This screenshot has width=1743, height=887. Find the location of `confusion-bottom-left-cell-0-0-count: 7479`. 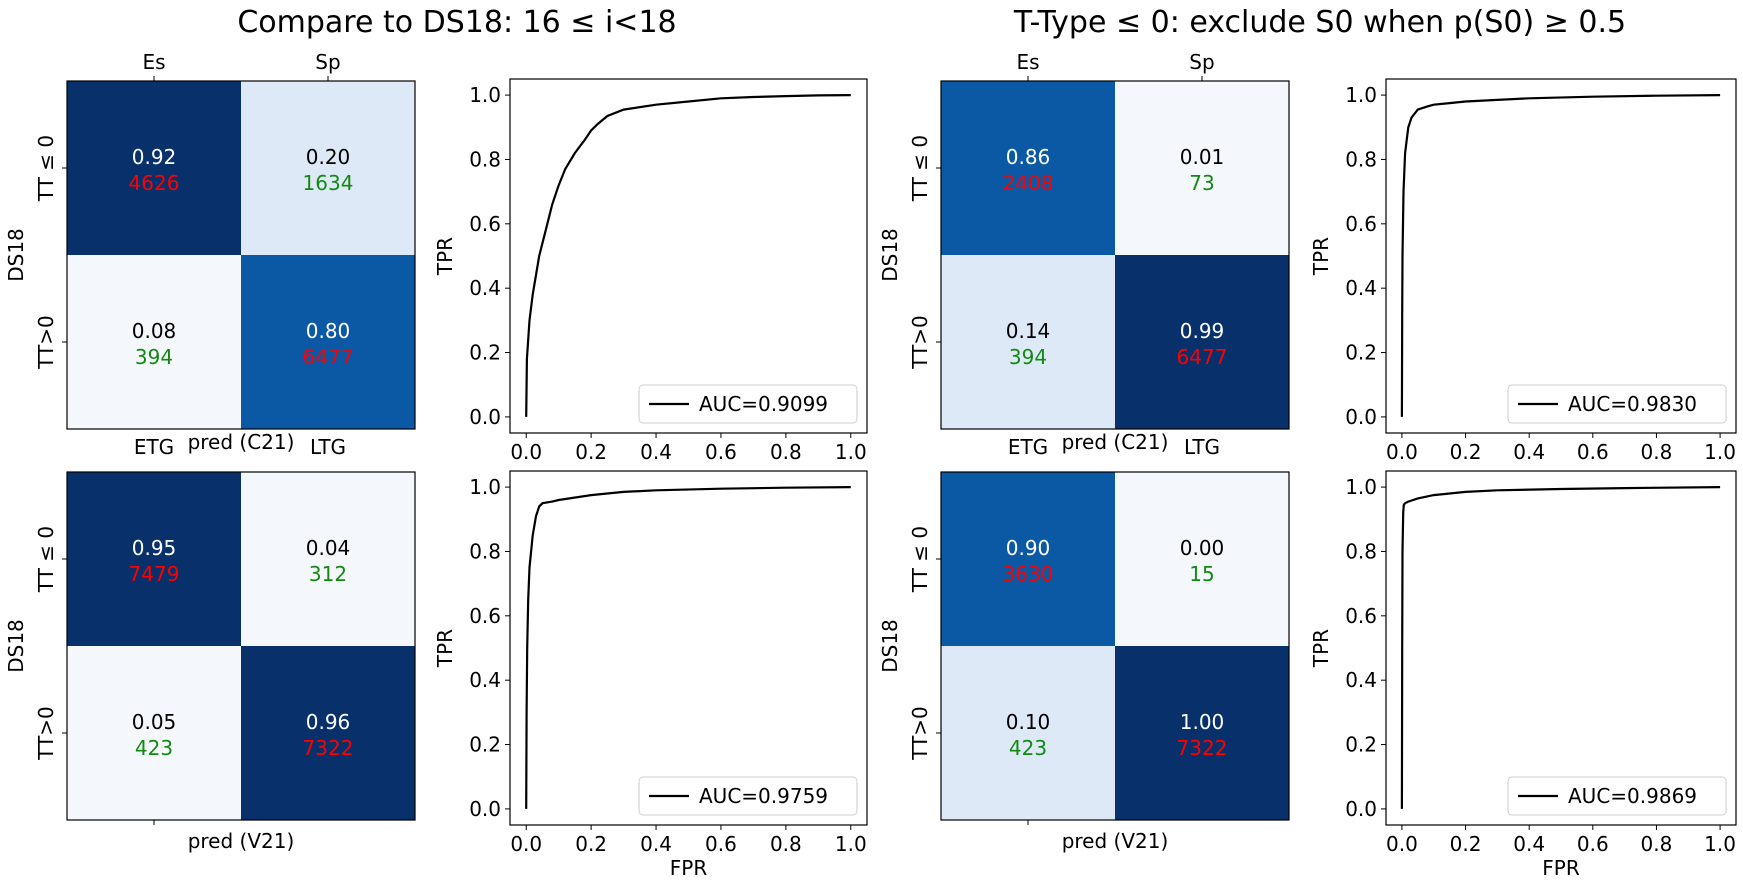

confusion-bottom-left-cell-0-0-count: 7479 is located at coordinates (154, 574).